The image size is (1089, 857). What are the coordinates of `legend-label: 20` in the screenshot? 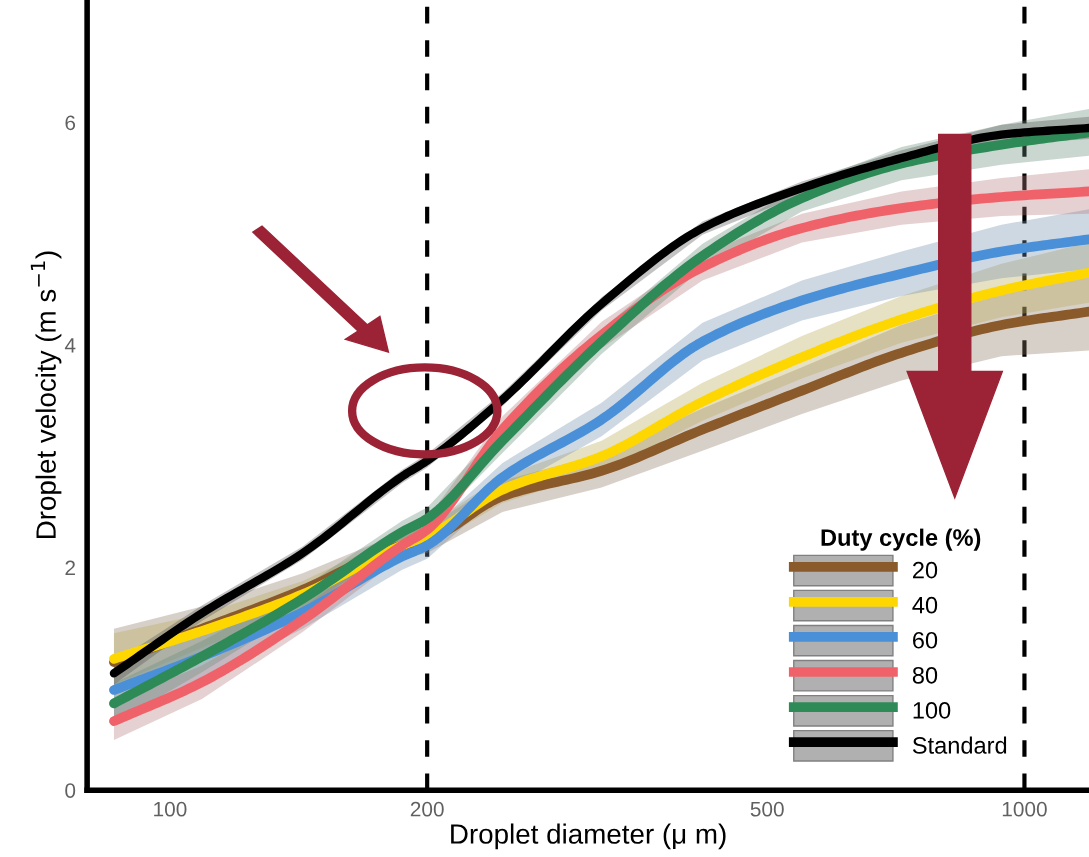 It's located at (925, 570).